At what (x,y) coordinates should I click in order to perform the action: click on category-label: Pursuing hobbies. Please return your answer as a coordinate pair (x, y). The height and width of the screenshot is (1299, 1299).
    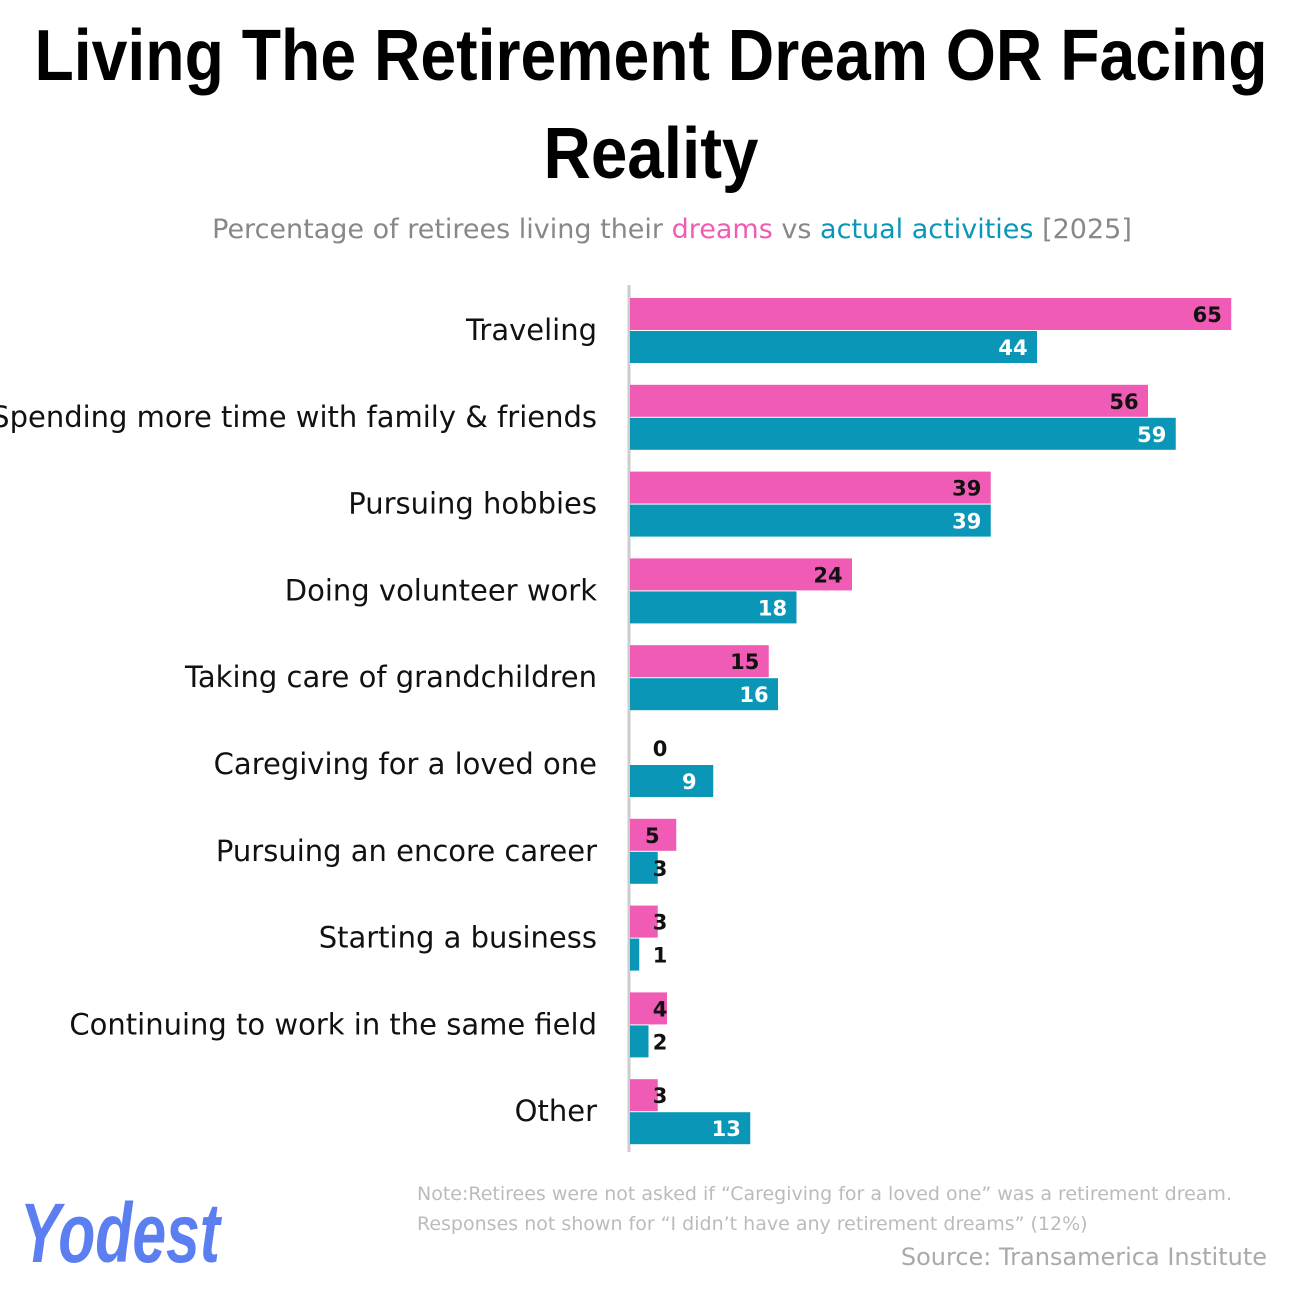
    Looking at the image, I should click on (472, 504).